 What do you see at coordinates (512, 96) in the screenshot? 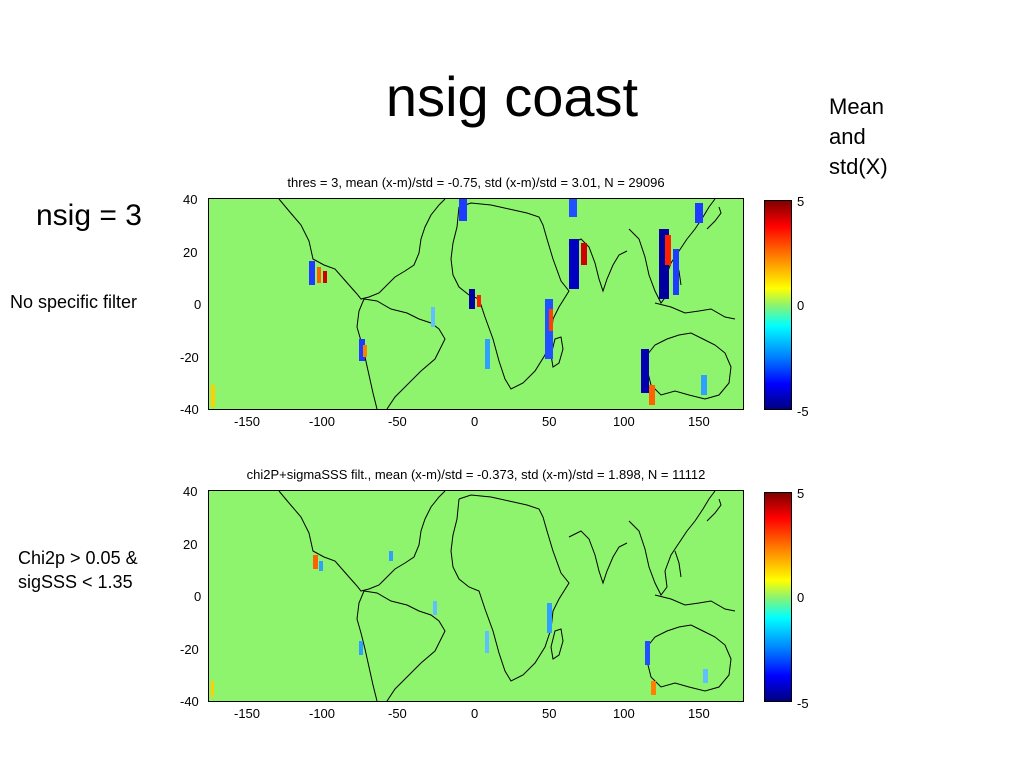
I see `slide-title: nsig coast` at bounding box center [512, 96].